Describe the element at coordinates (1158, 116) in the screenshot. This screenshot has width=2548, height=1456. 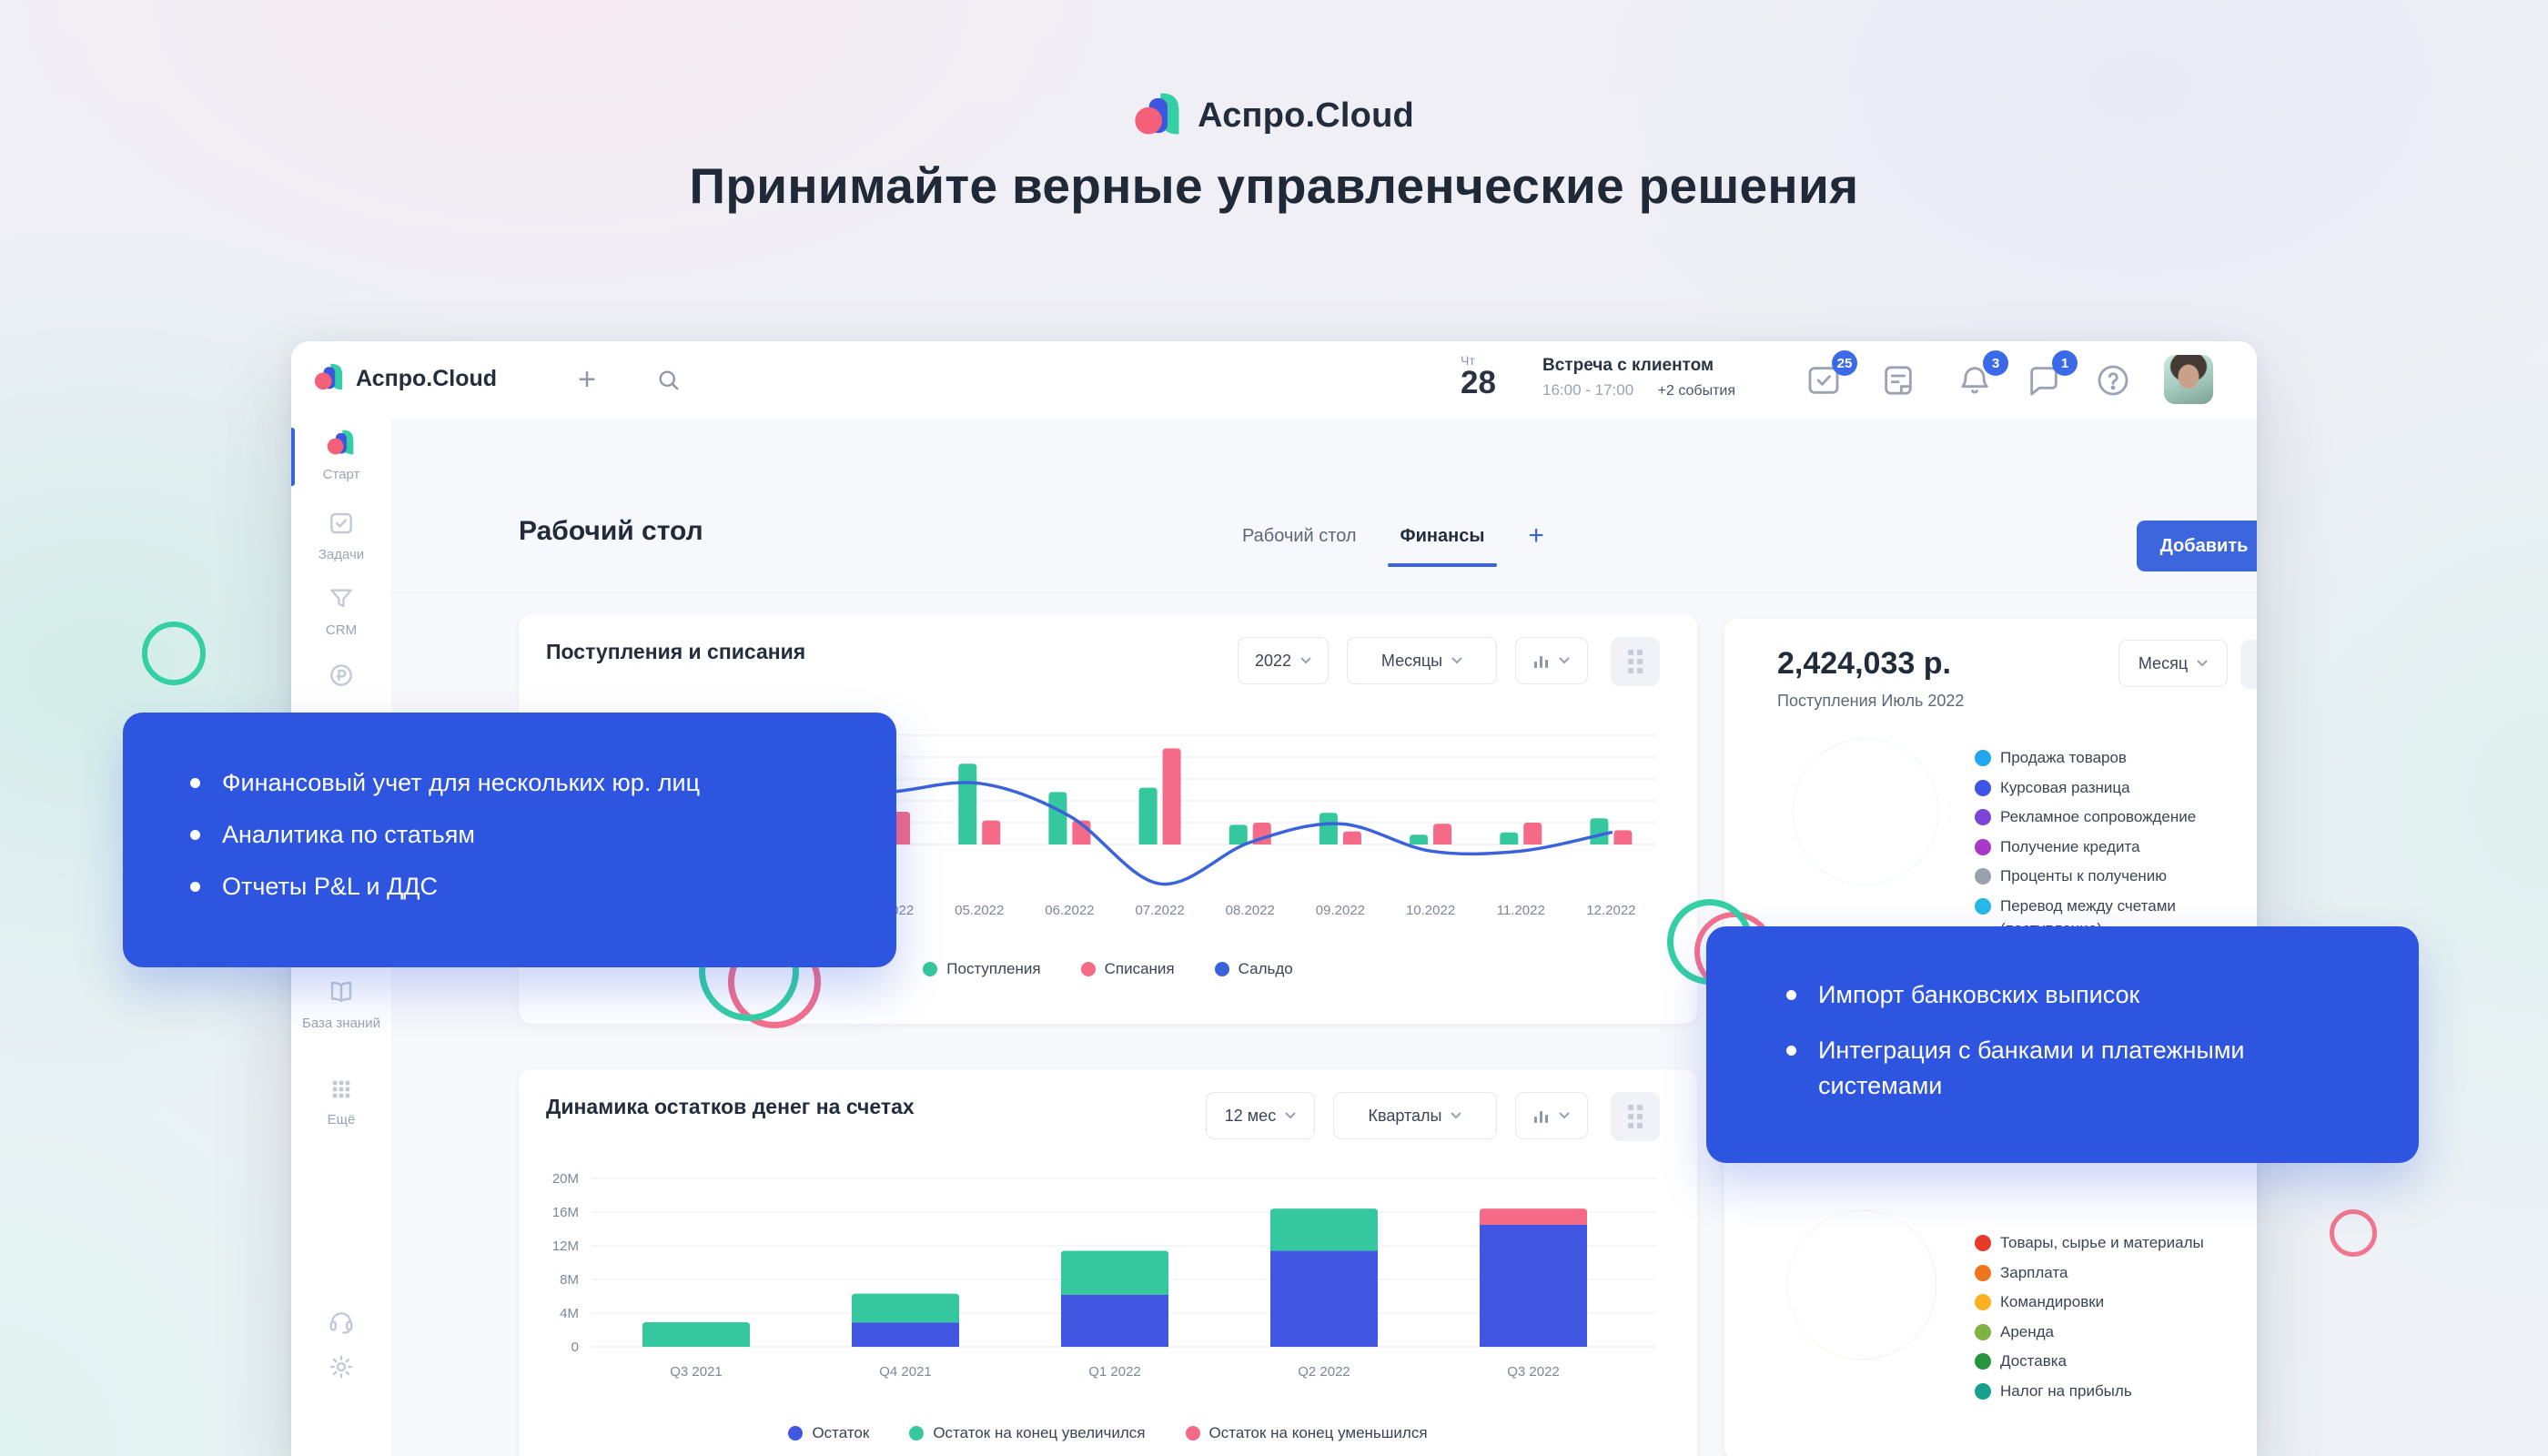
I see `brand-logo-icon` at that location.